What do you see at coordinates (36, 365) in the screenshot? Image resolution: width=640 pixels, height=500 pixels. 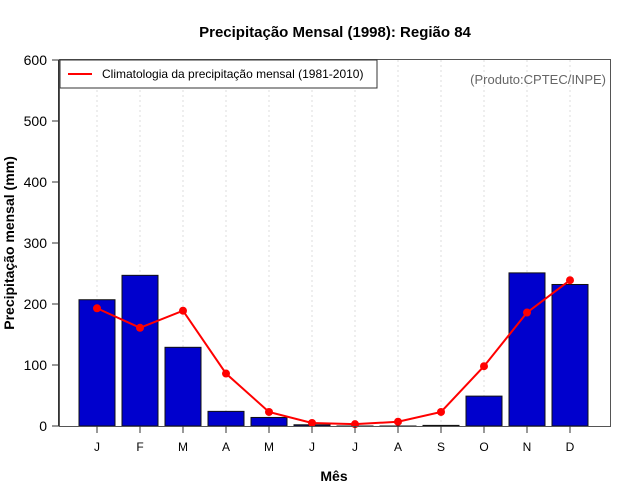 I see `y-tick-label: 100` at bounding box center [36, 365].